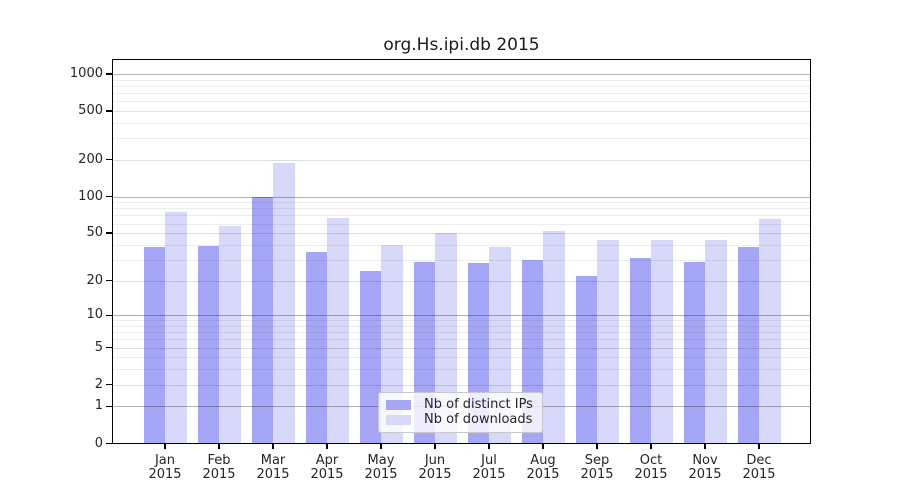 Image resolution: width=900 pixels, height=500 pixels. What do you see at coordinates (759, 467) in the screenshot?
I see `x-tick-label-dec: Dec 2015` at bounding box center [759, 467].